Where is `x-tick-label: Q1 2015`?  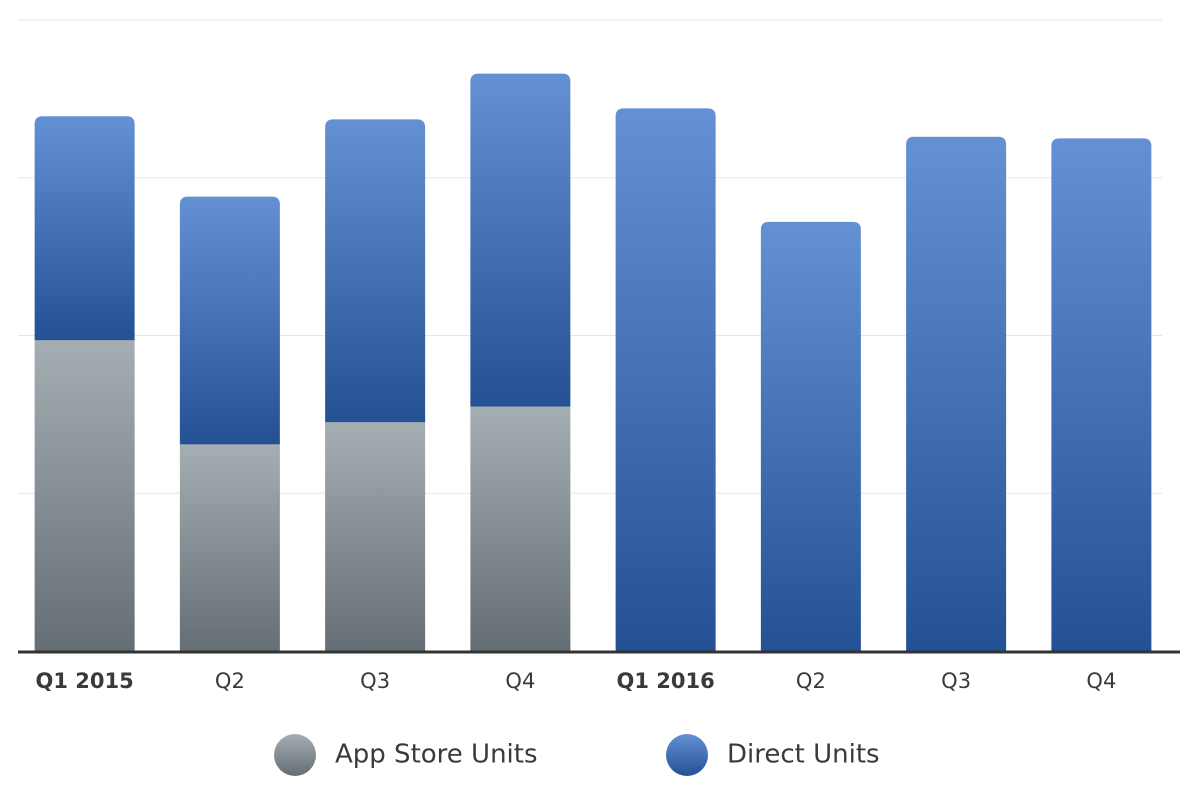
x-tick-label: Q1 2015 is located at coordinates (85, 681).